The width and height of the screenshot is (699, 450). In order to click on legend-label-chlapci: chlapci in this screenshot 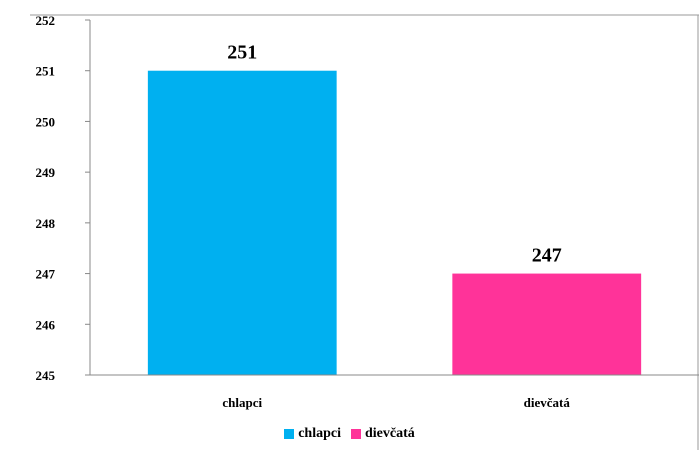, I will do `click(319, 433)`.